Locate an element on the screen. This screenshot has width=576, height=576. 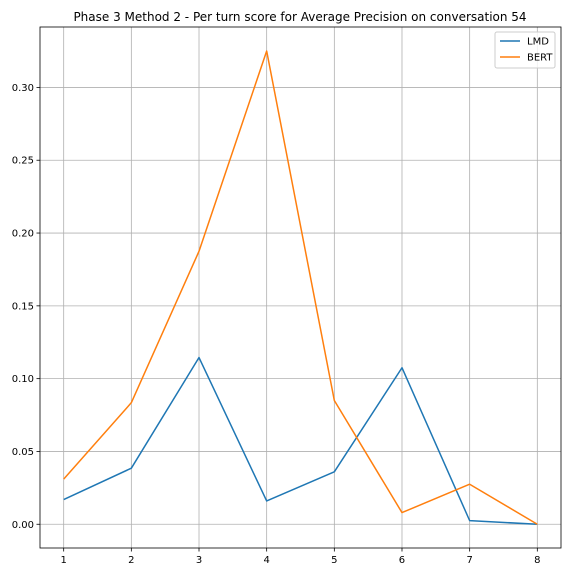
x-axis: 1 2 3 4 5 6 7 8 is located at coordinates (300, 557).